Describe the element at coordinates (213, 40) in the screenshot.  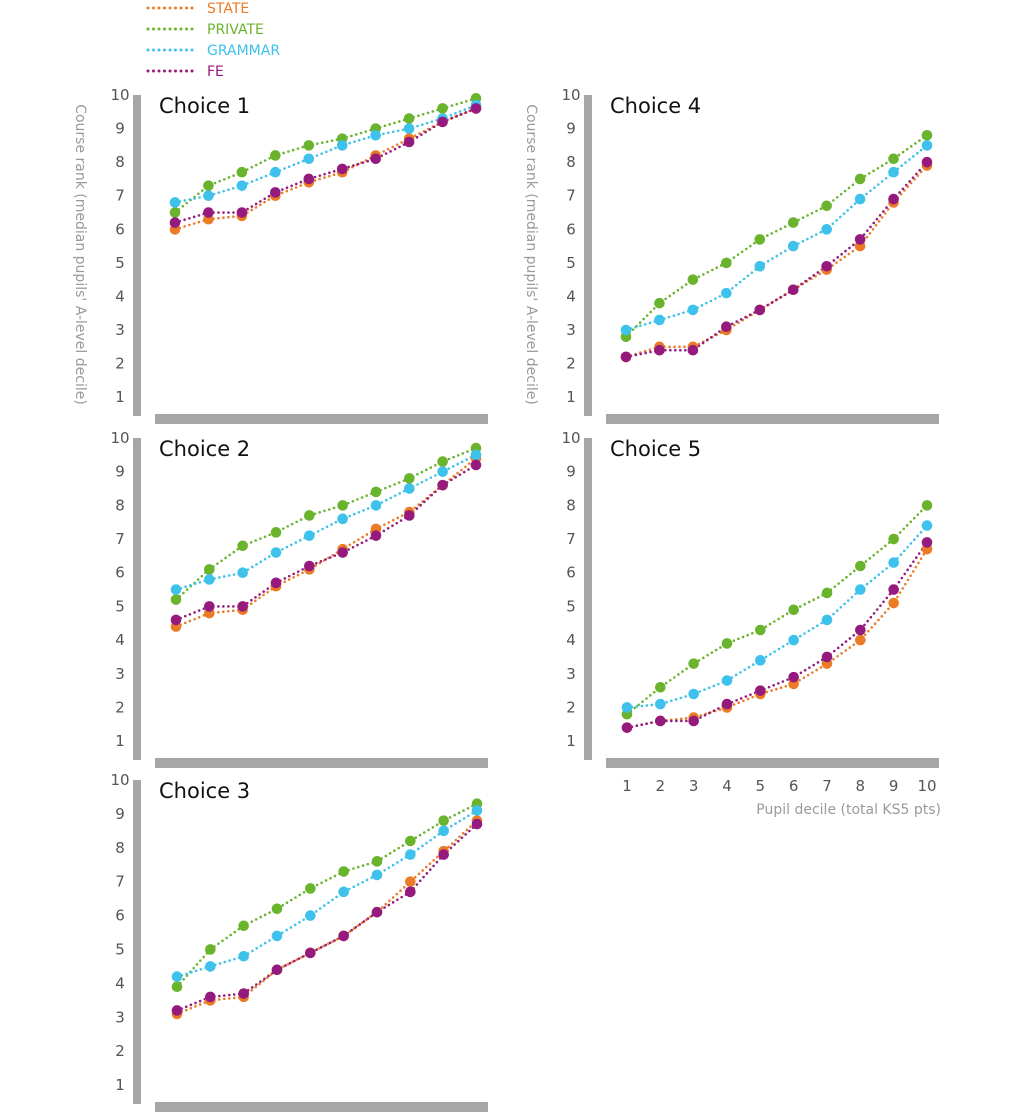
I see `legend: STATE PRIVATE GRAMMAR FE` at that location.